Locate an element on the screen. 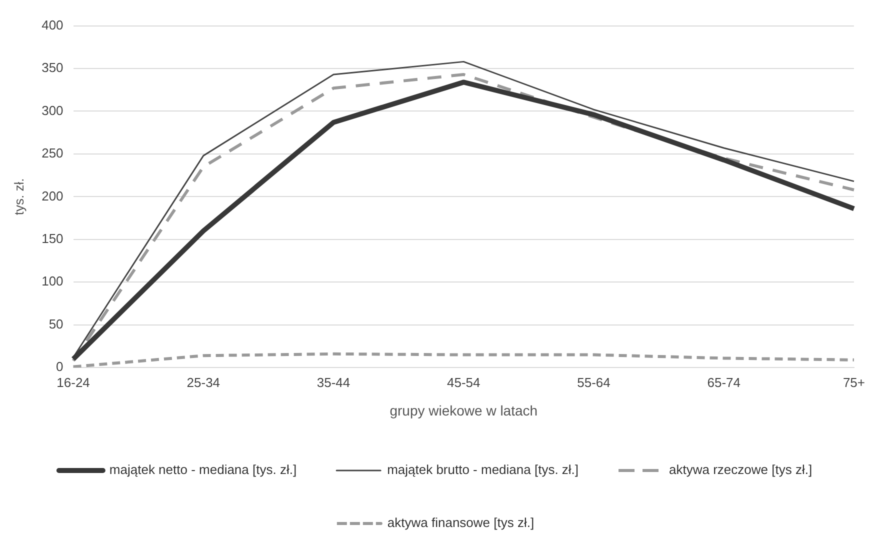 This screenshot has height=548, width=881. line-series is located at coordinates (464, 360).